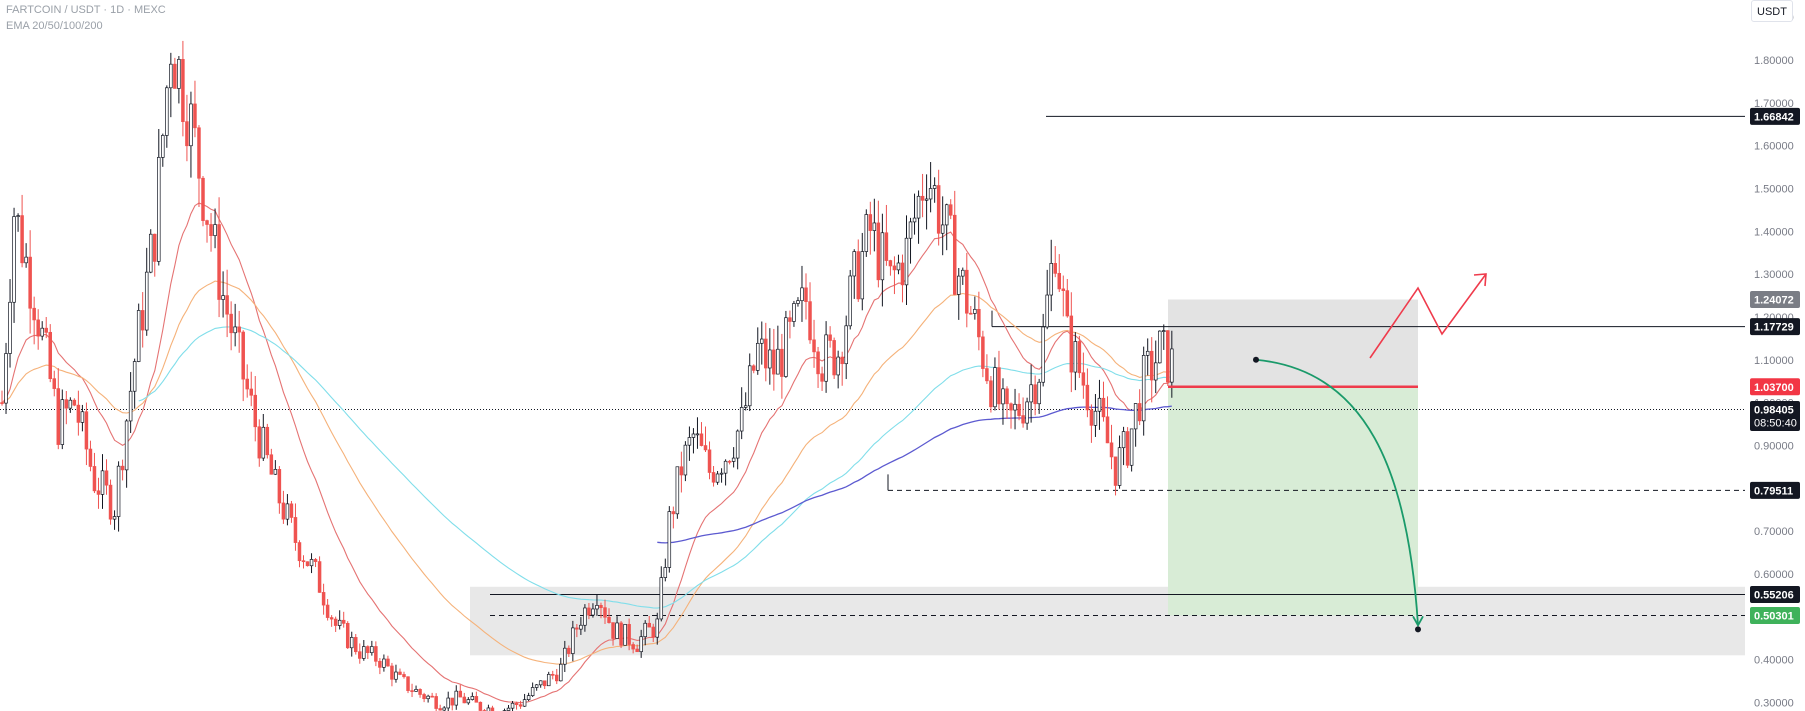  Describe the element at coordinates (1774, 595) in the screenshot. I see `price-tag-055206: 0.55206` at that location.